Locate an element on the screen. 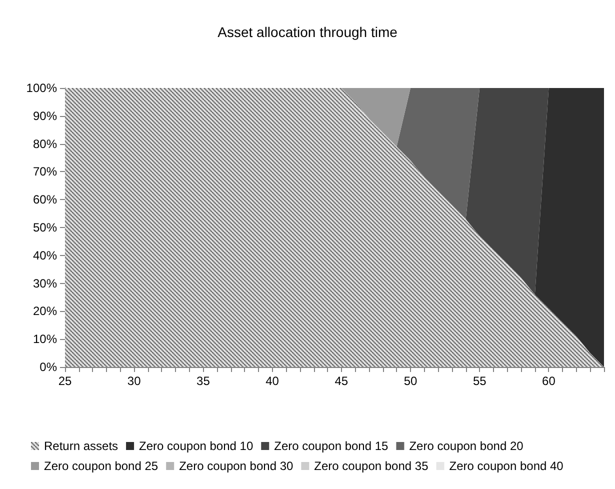  legend-label: Return assets is located at coordinates (81, 446).